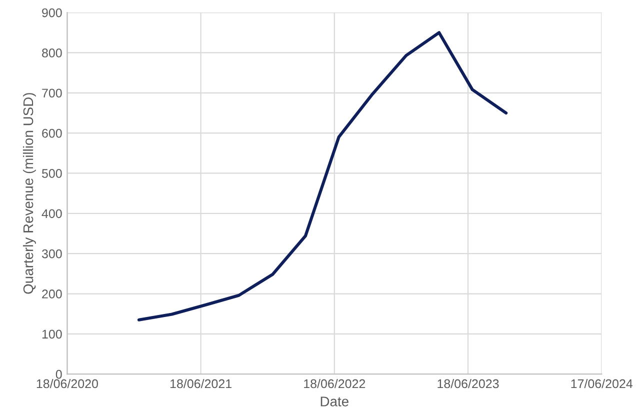 This screenshot has width=640, height=418. What do you see at coordinates (52, 93) in the screenshot?
I see `y-tick-label: 700` at bounding box center [52, 93].